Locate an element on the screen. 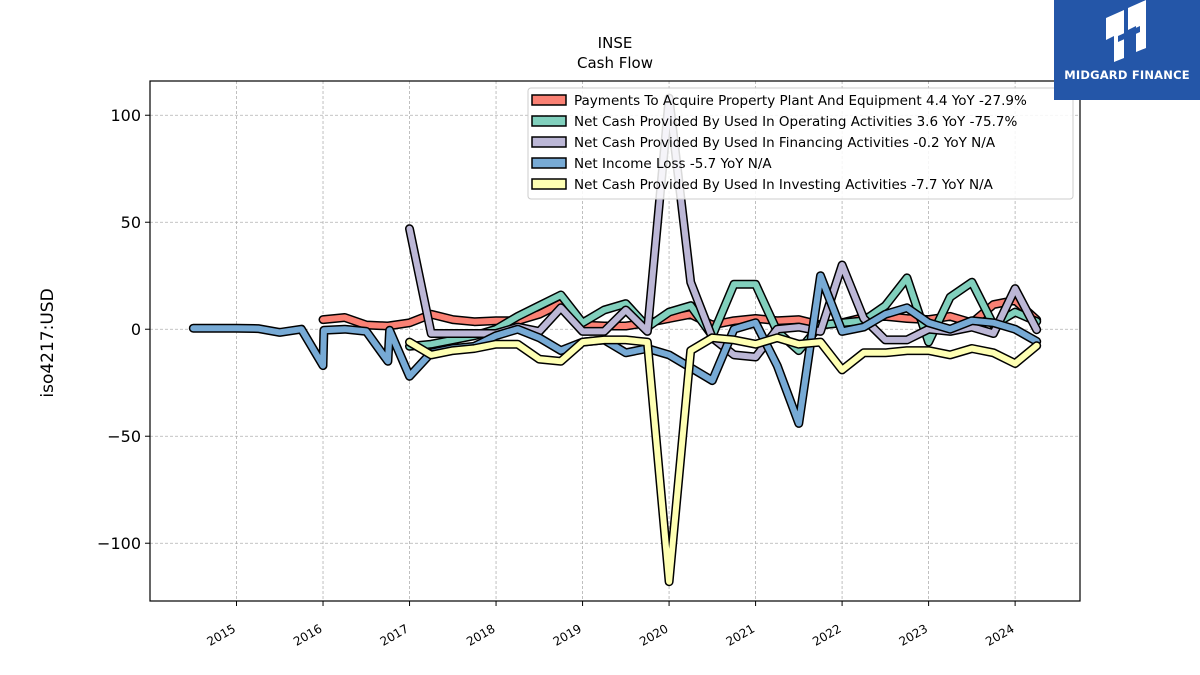  chart-subtitle: Cash Flow is located at coordinates (615, 63).